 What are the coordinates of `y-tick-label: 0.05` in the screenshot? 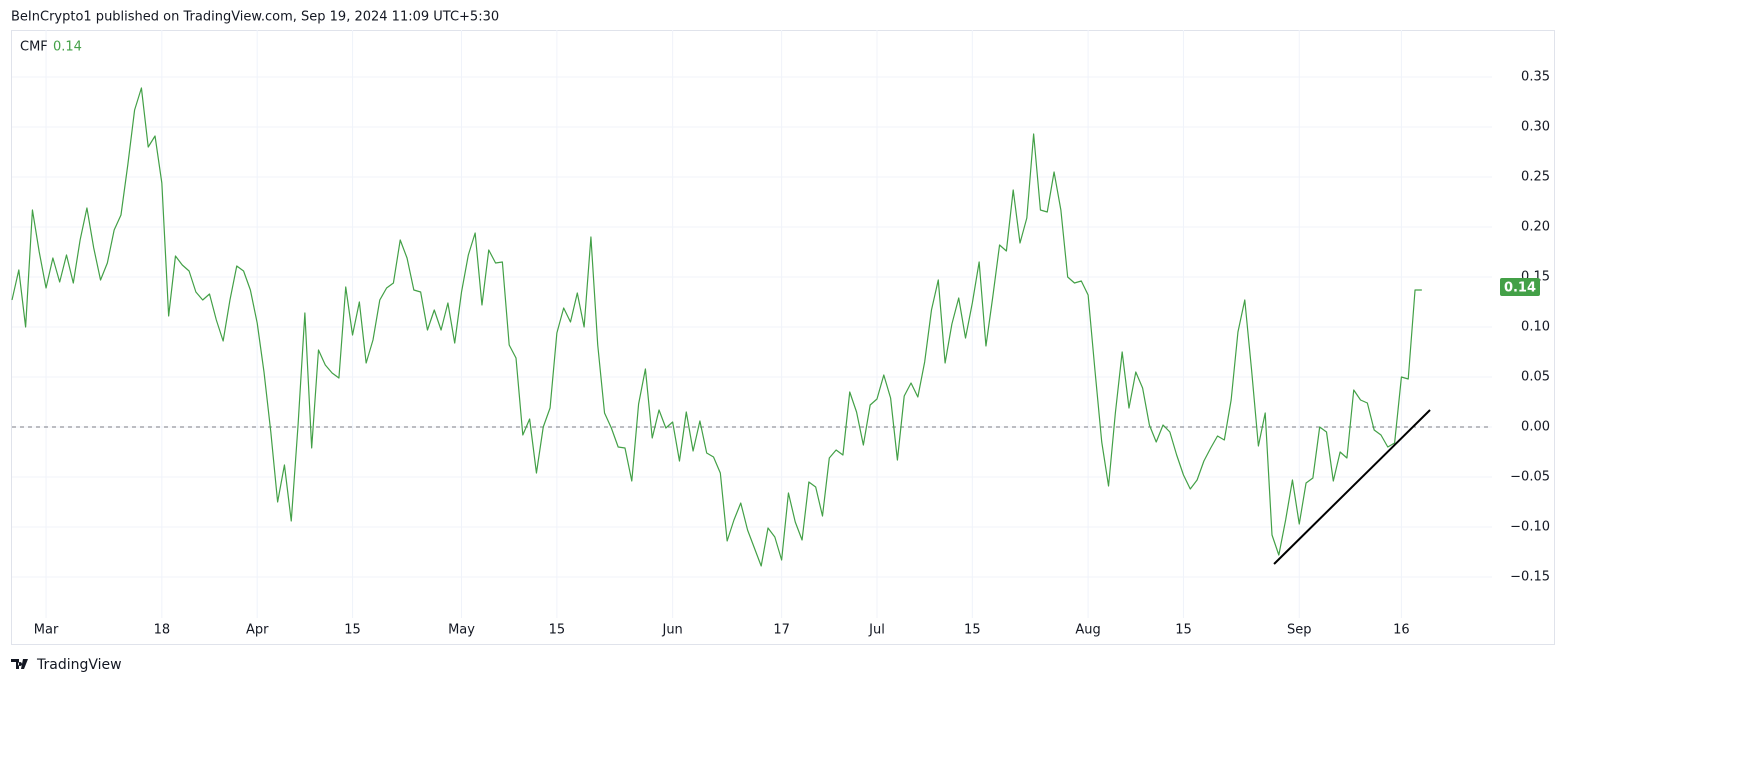 It's located at (1535, 377).